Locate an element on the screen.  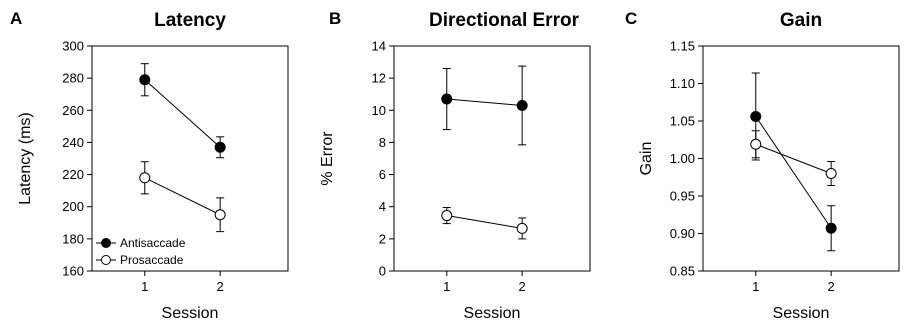
panel-letter: A is located at coordinates (16, 18).